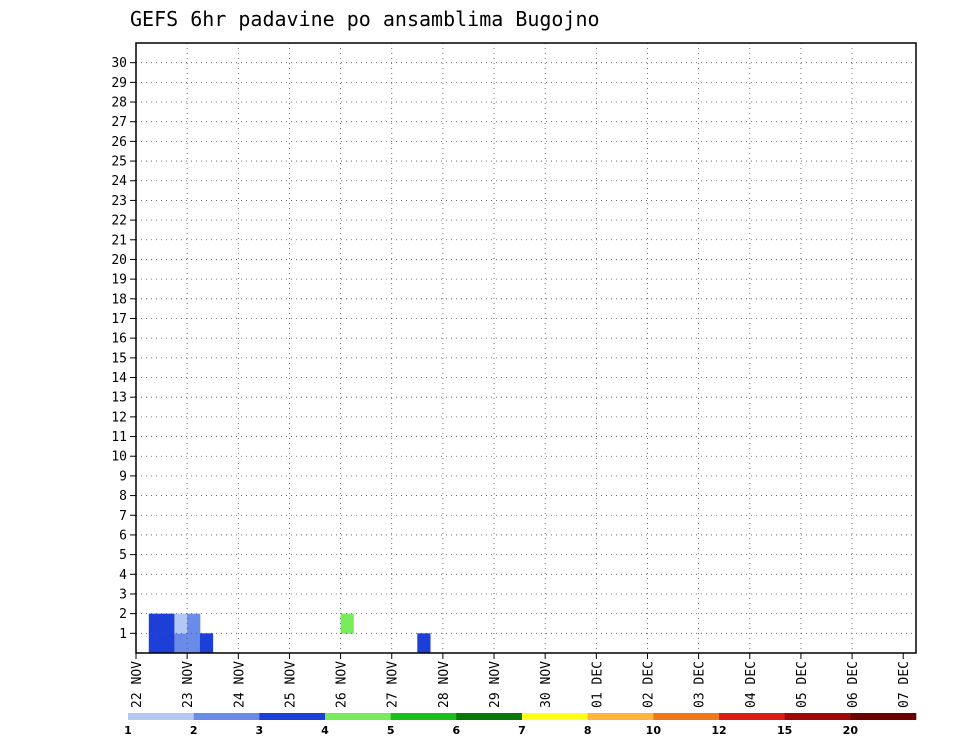  Describe the element at coordinates (119, 221) in the screenshot. I see `y-tick-label: 22` at that location.